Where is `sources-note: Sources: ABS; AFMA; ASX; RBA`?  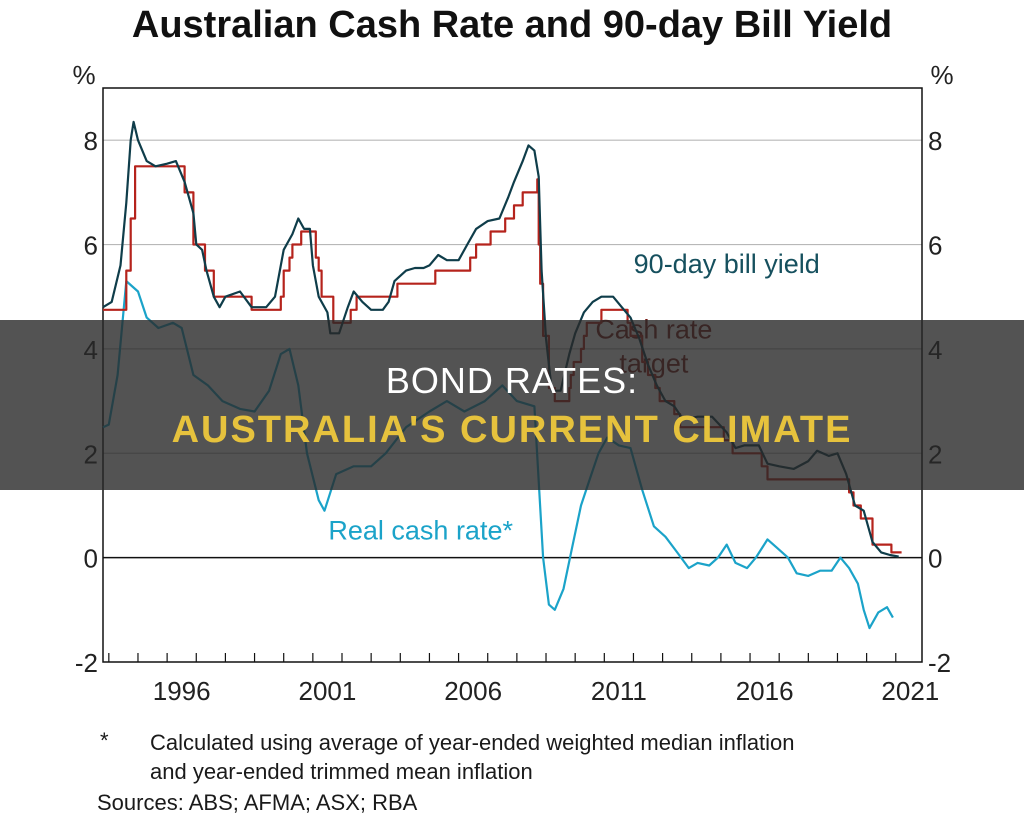
sources-note: Sources: ABS; AFMA; ASX; RBA is located at coordinates (257, 802).